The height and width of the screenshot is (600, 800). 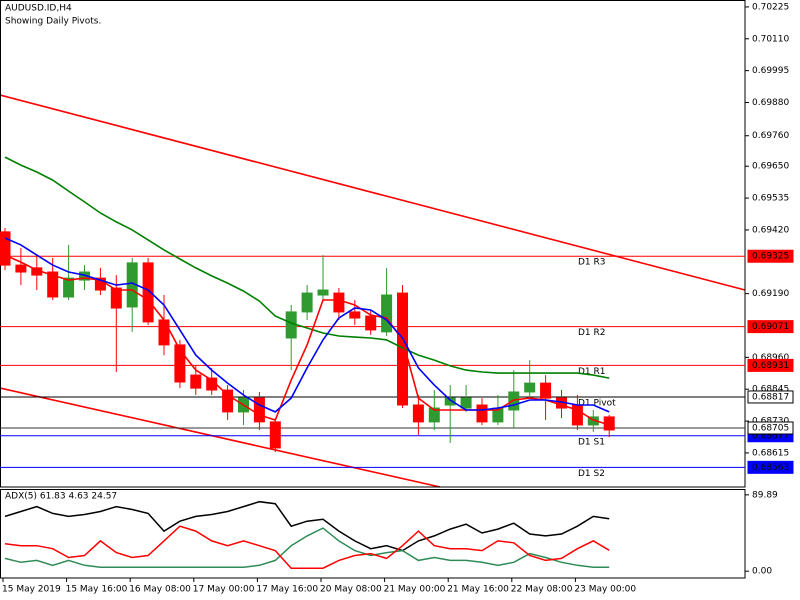 What do you see at coordinates (592, 263) in the screenshot?
I see `pivot-label: D1 R3` at bounding box center [592, 263].